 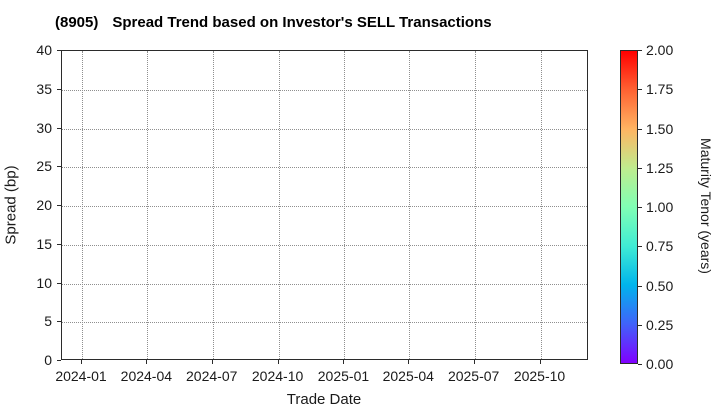 I want to click on x-tick-label: 2025-07, so click(x=473, y=376).